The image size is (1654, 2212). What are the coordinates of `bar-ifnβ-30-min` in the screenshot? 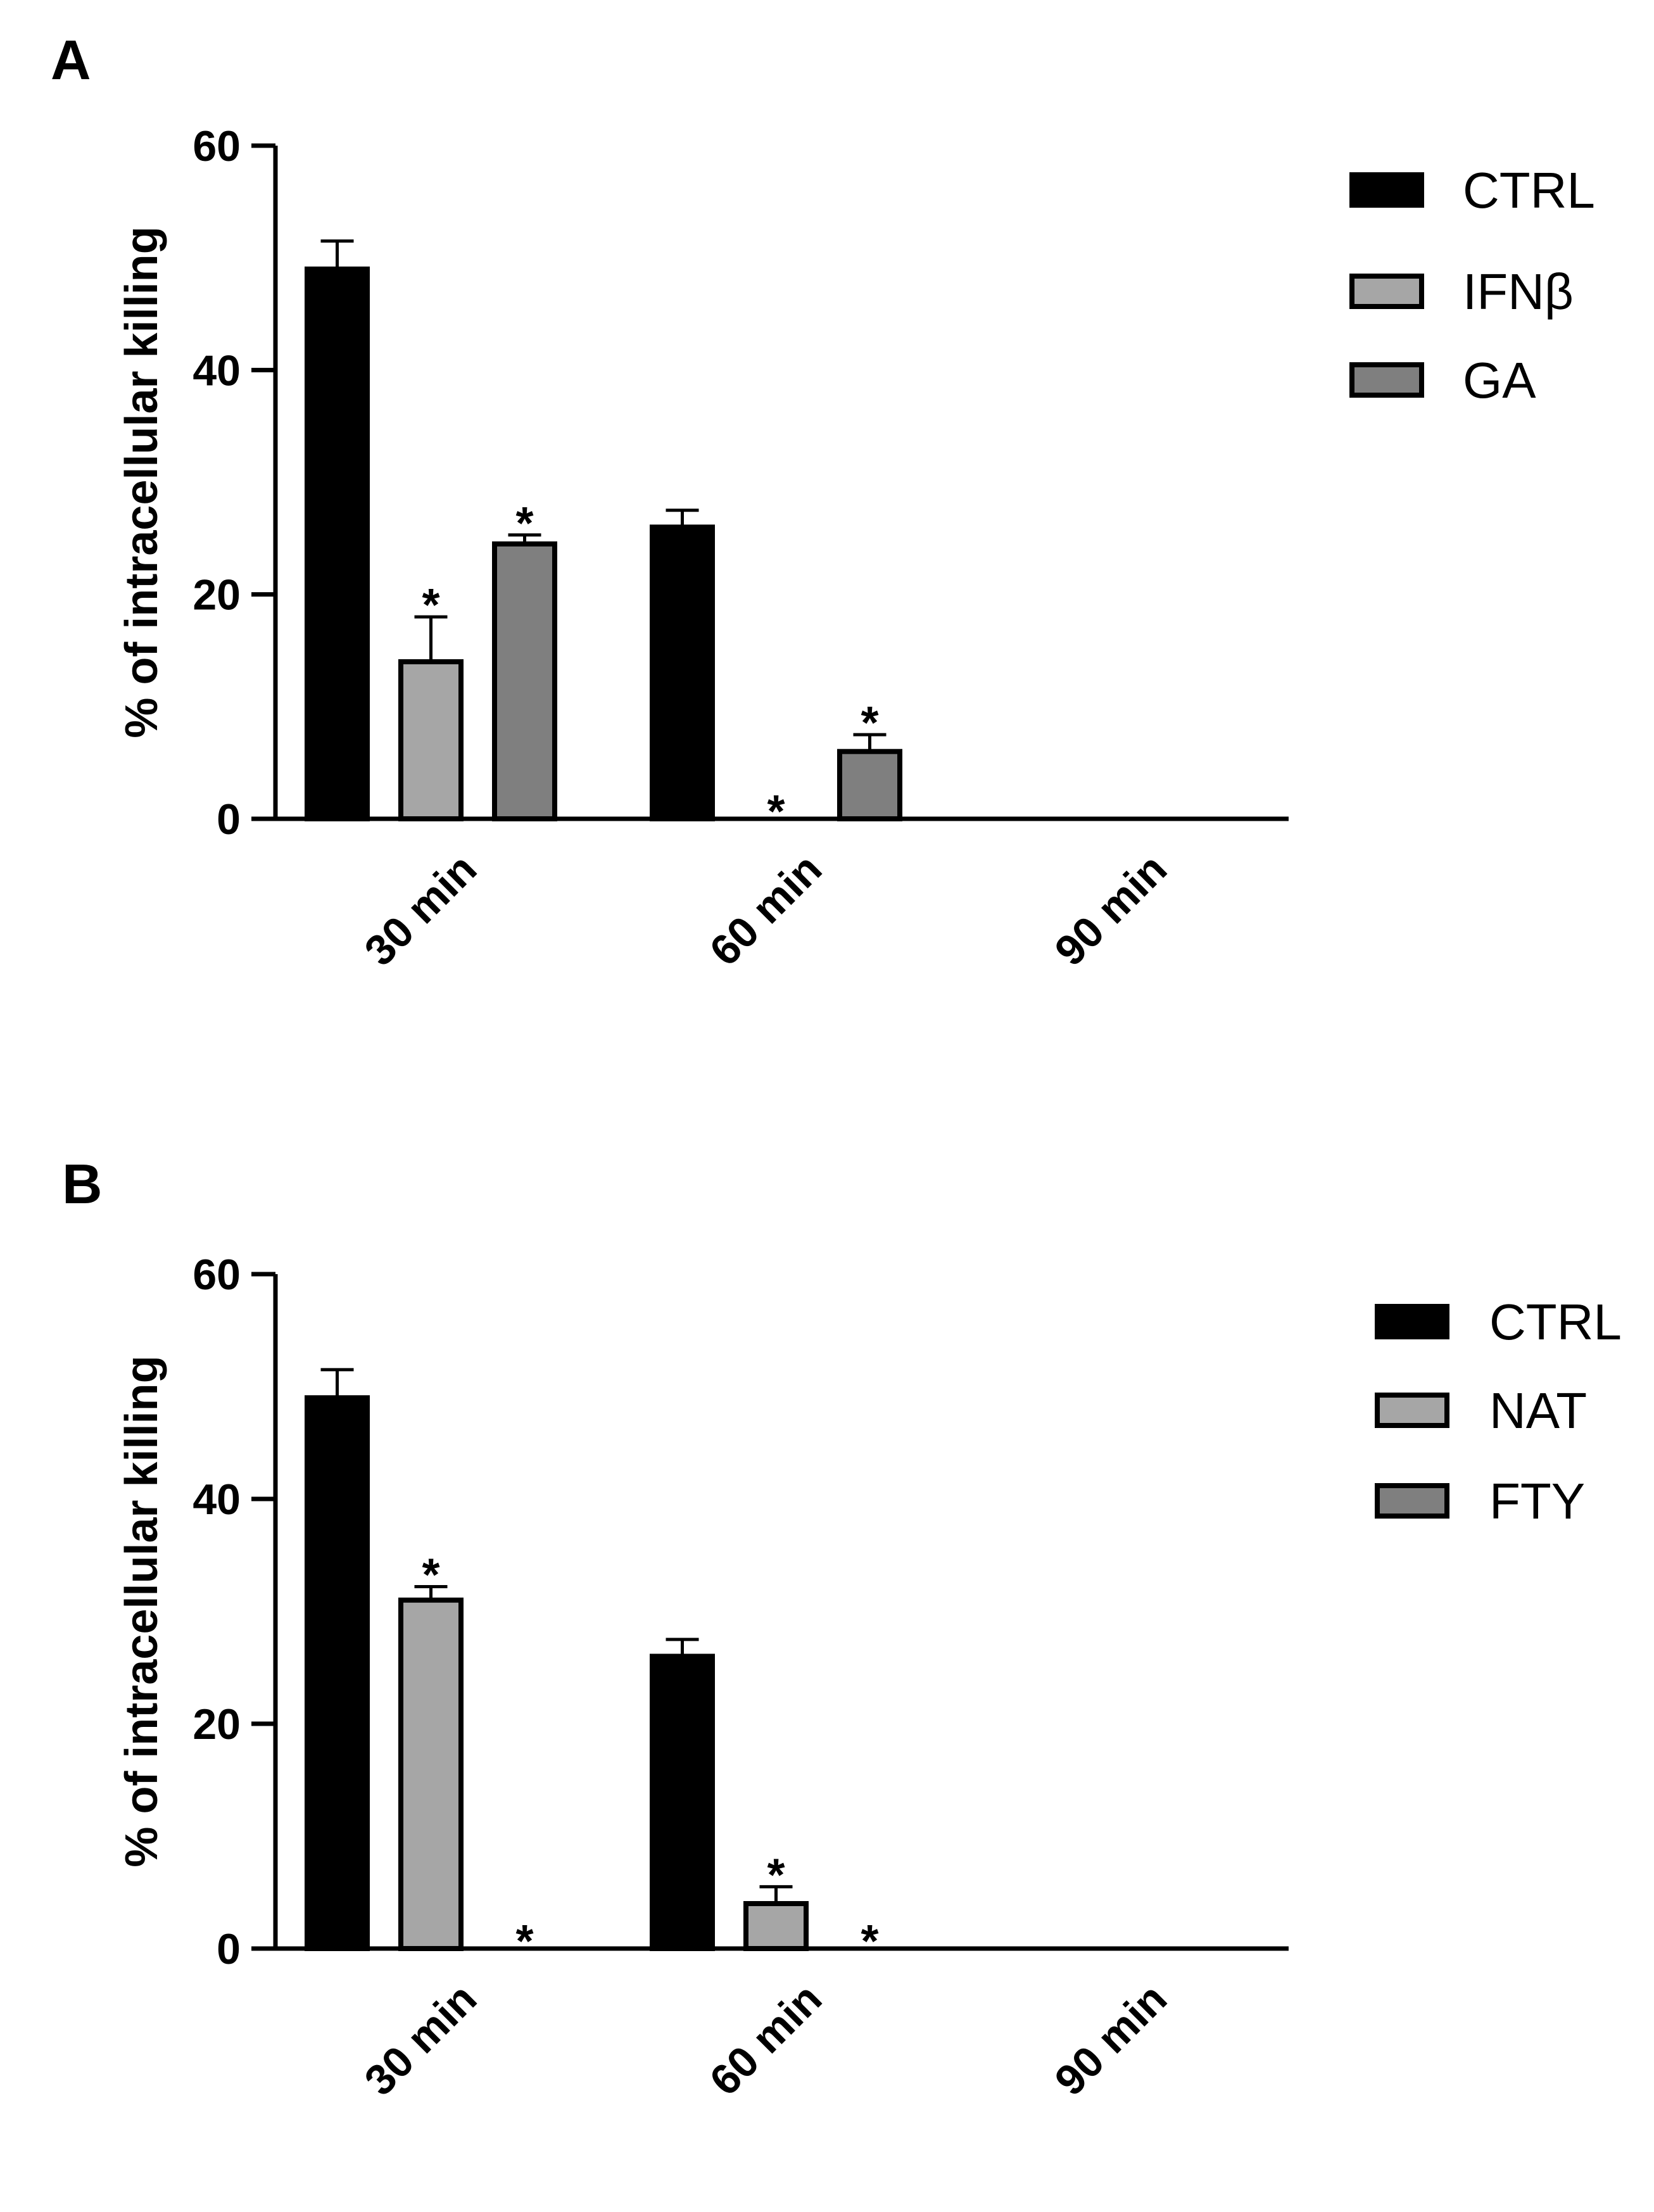 It's located at (431, 740).